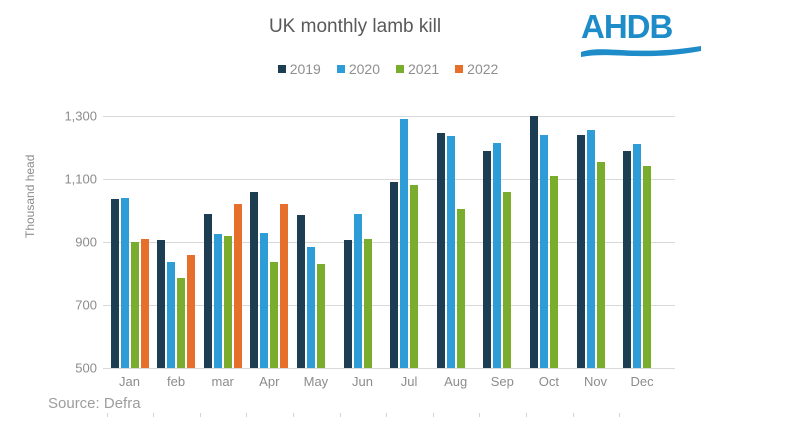 Image resolution: width=790 pixels, height=442 pixels. What do you see at coordinates (355, 26) in the screenshot?
I see `chart-title: UK monthly lamb kill` at bounding box center [355, 26].